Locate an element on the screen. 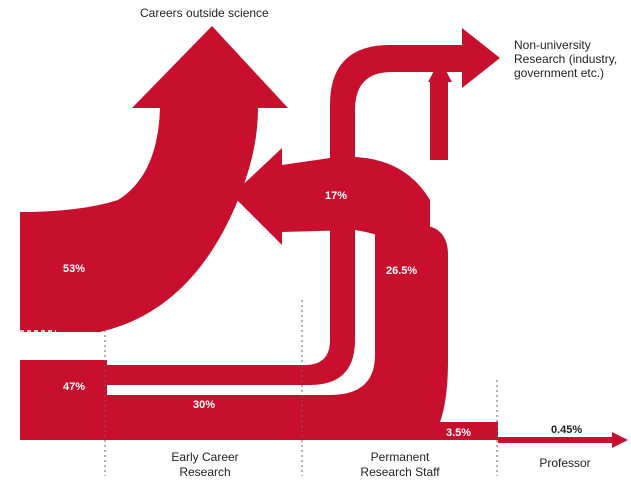 Image resolution: width=631 pixels, height=483 pixels. stage-early-line2: Research is located at coordinates (205, 472).